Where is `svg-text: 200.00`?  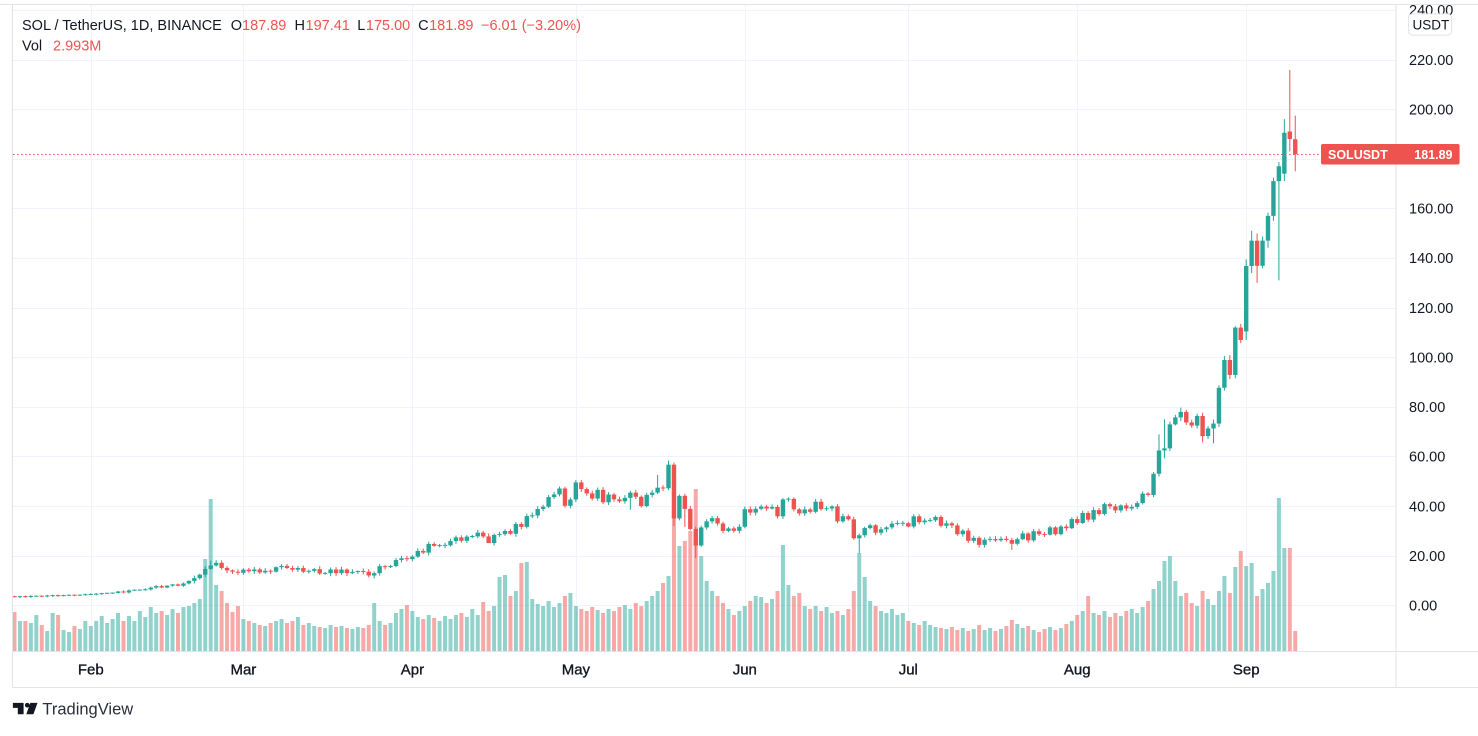 svg-text: 200.00 is located at coordinates (1431, 110).